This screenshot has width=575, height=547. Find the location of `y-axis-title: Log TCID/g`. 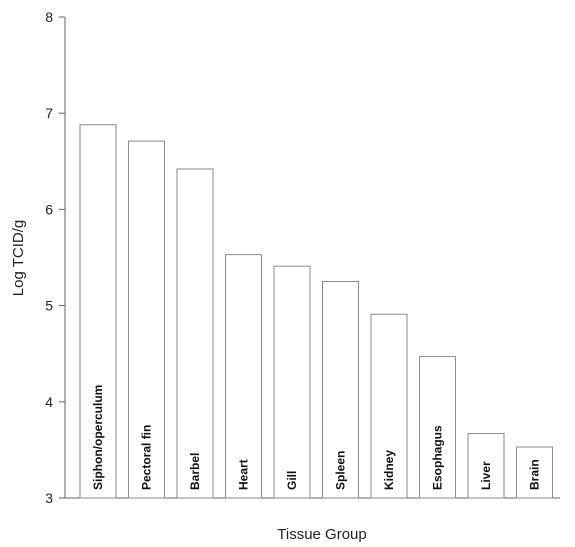

y-axis-title: Log TCID/g is located at coordinates (18, 258).